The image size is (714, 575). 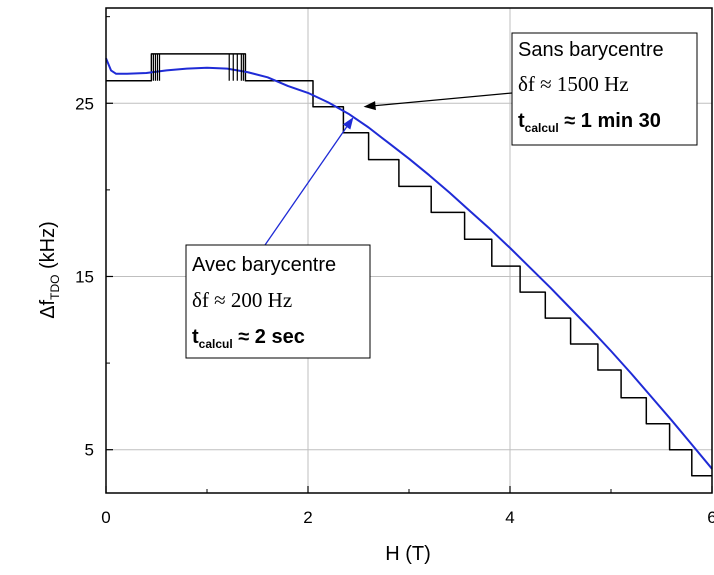 I want to click on annotation-avec-sub: calcul, so click(x=216, y=344).